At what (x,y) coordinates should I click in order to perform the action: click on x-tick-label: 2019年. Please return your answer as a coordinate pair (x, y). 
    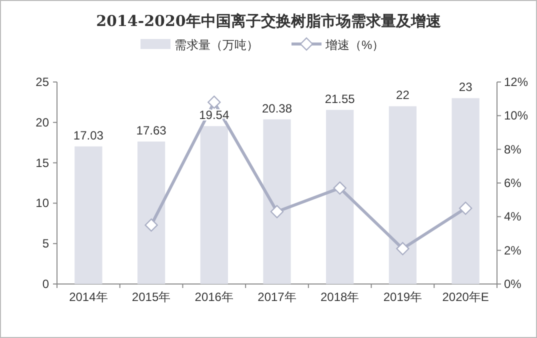
    Looking at the image, I should click on (402, 297).